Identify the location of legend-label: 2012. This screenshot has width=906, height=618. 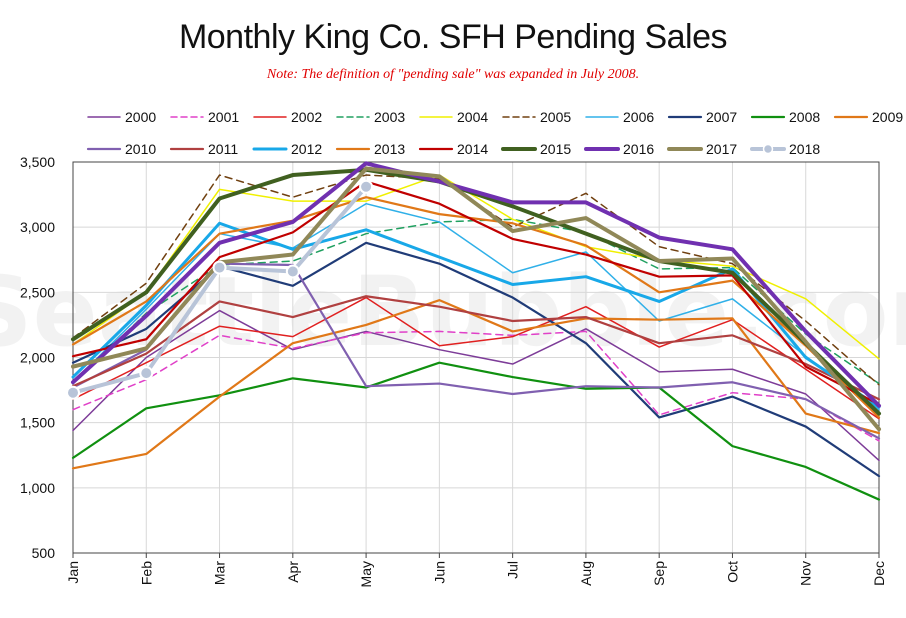
(306, 149).